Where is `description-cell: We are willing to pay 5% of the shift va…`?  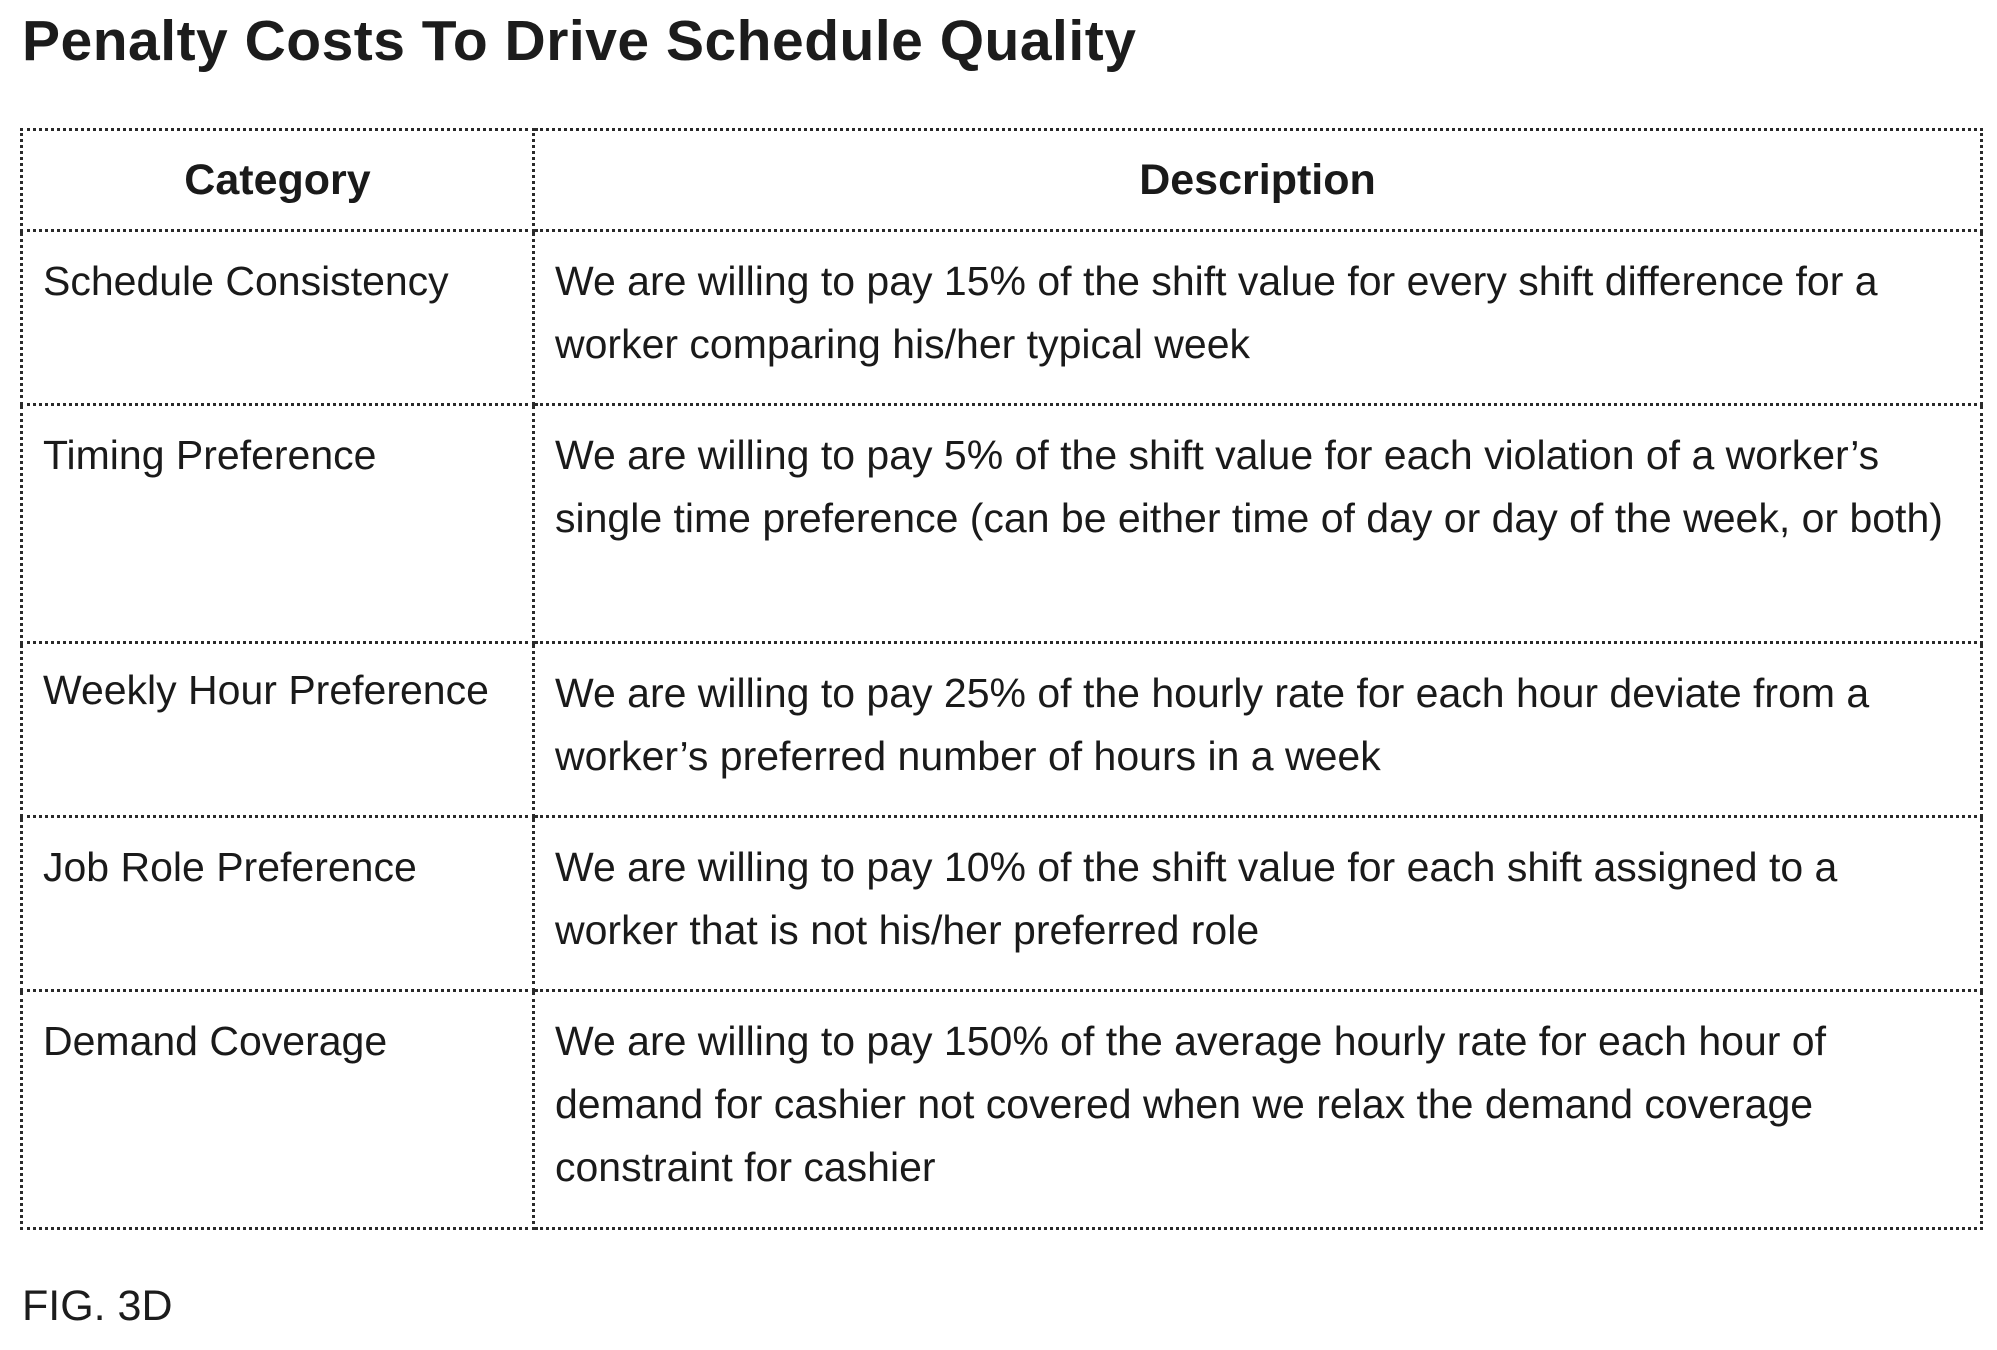 description-cell: We are willing to pay 5% of the shift va… is located at coordinates (1257, 523).